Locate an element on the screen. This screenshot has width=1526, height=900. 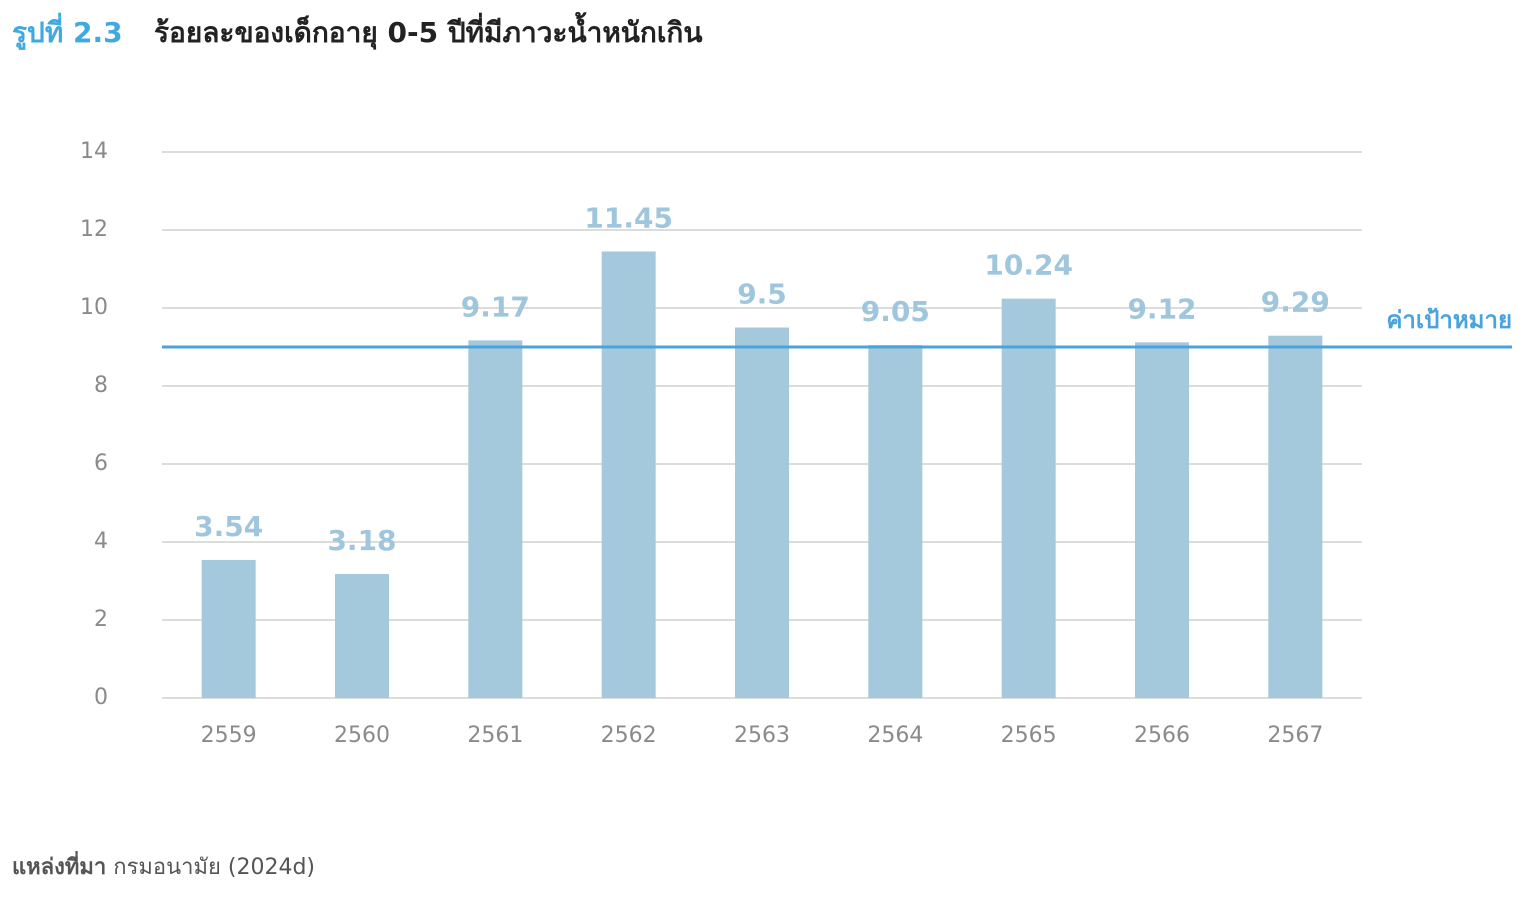
value-label: 11.45 is located at coordinates (628, 217).